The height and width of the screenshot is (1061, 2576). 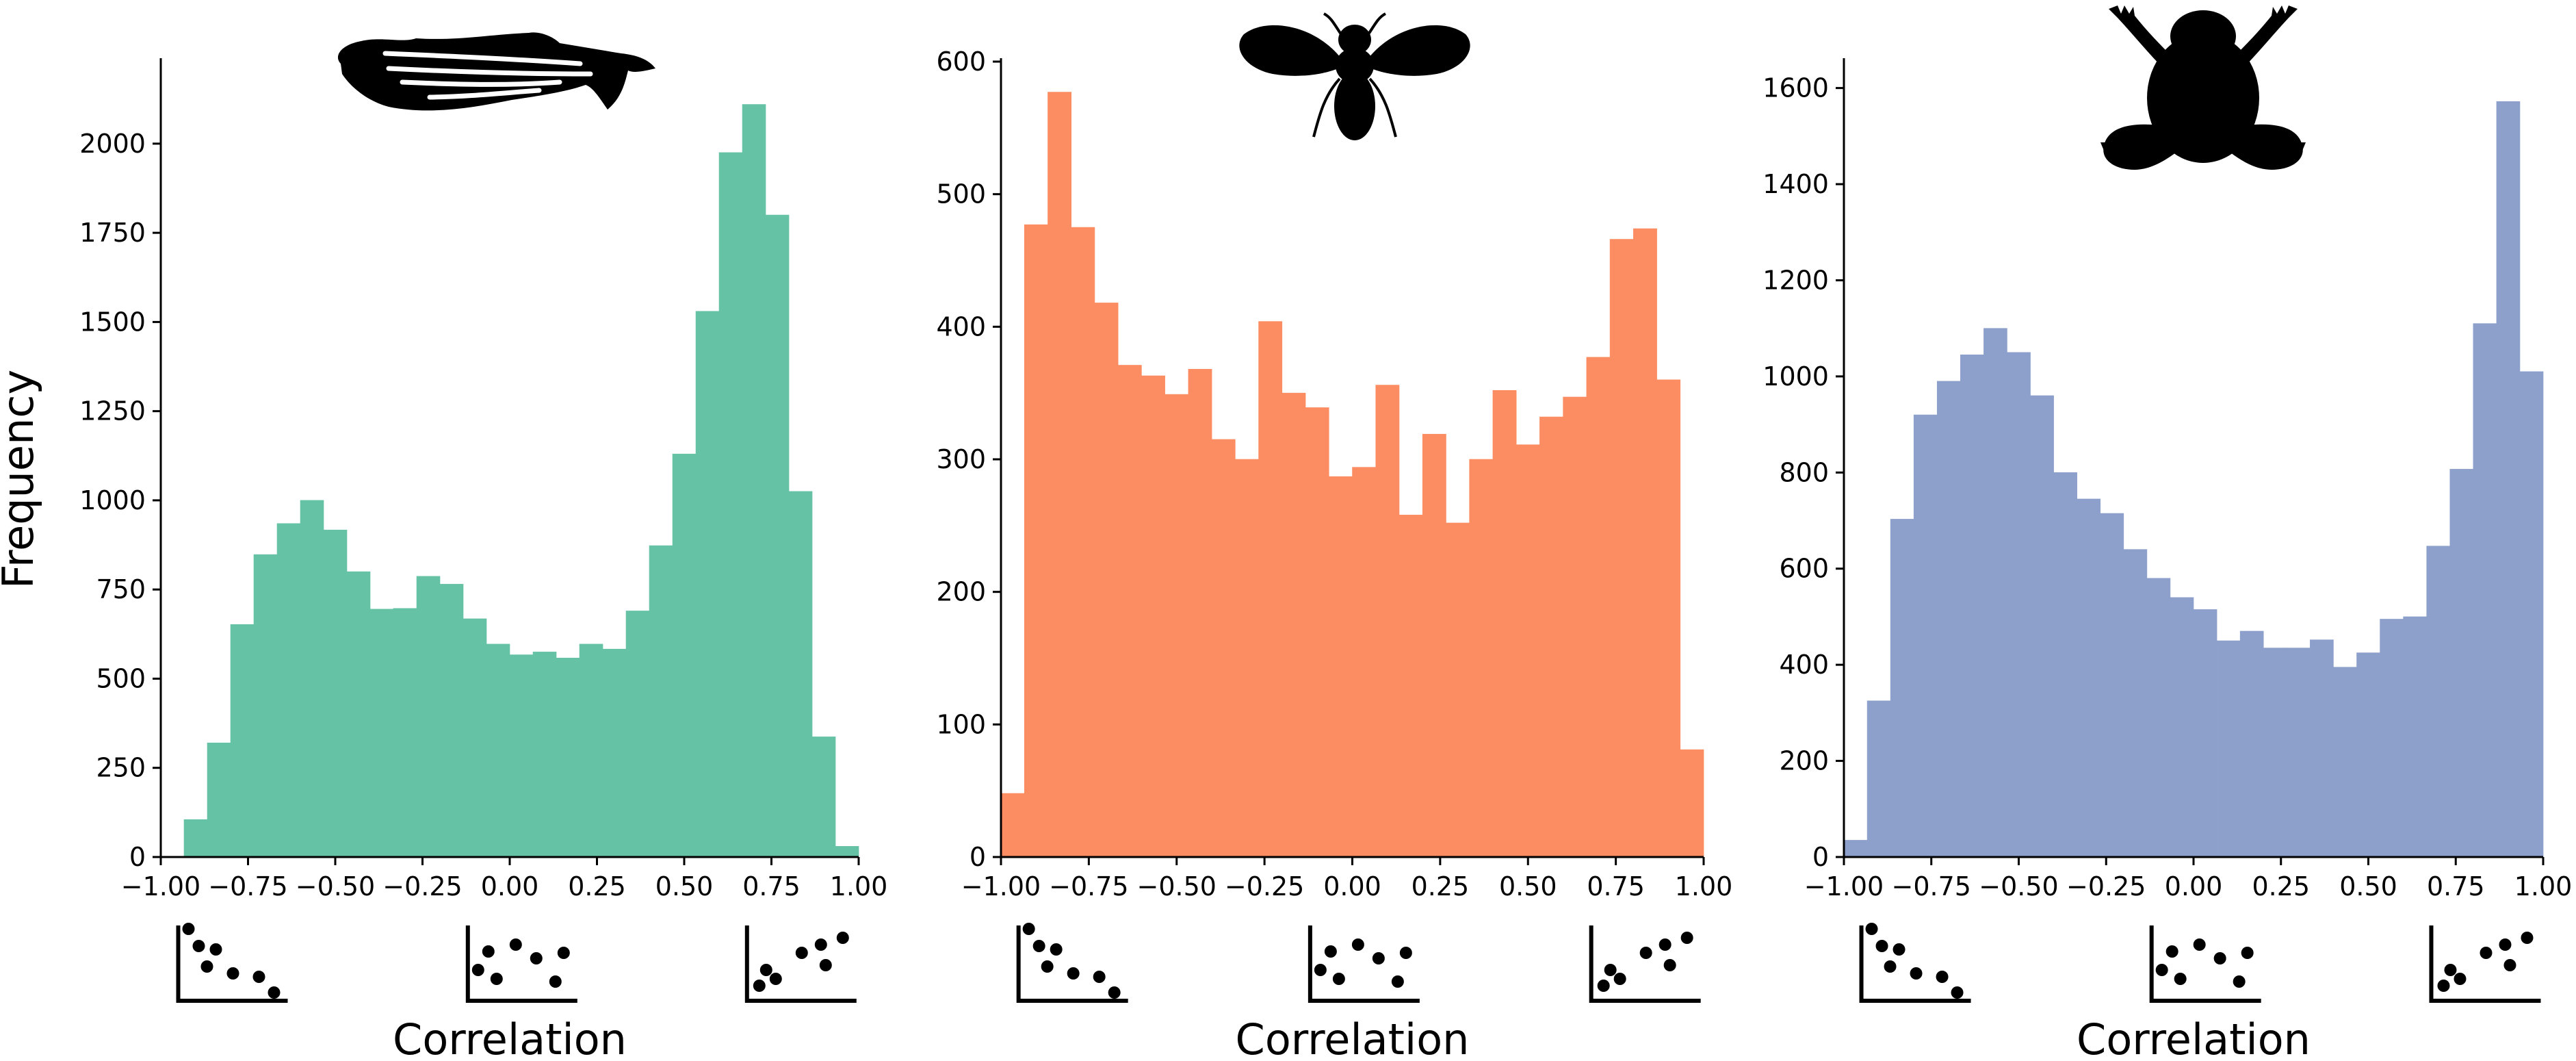 What do you see at coordinates (1795, 88) in the screenshot?
I see `y-tick-label: 1600` at bounding box center [1795, 88].